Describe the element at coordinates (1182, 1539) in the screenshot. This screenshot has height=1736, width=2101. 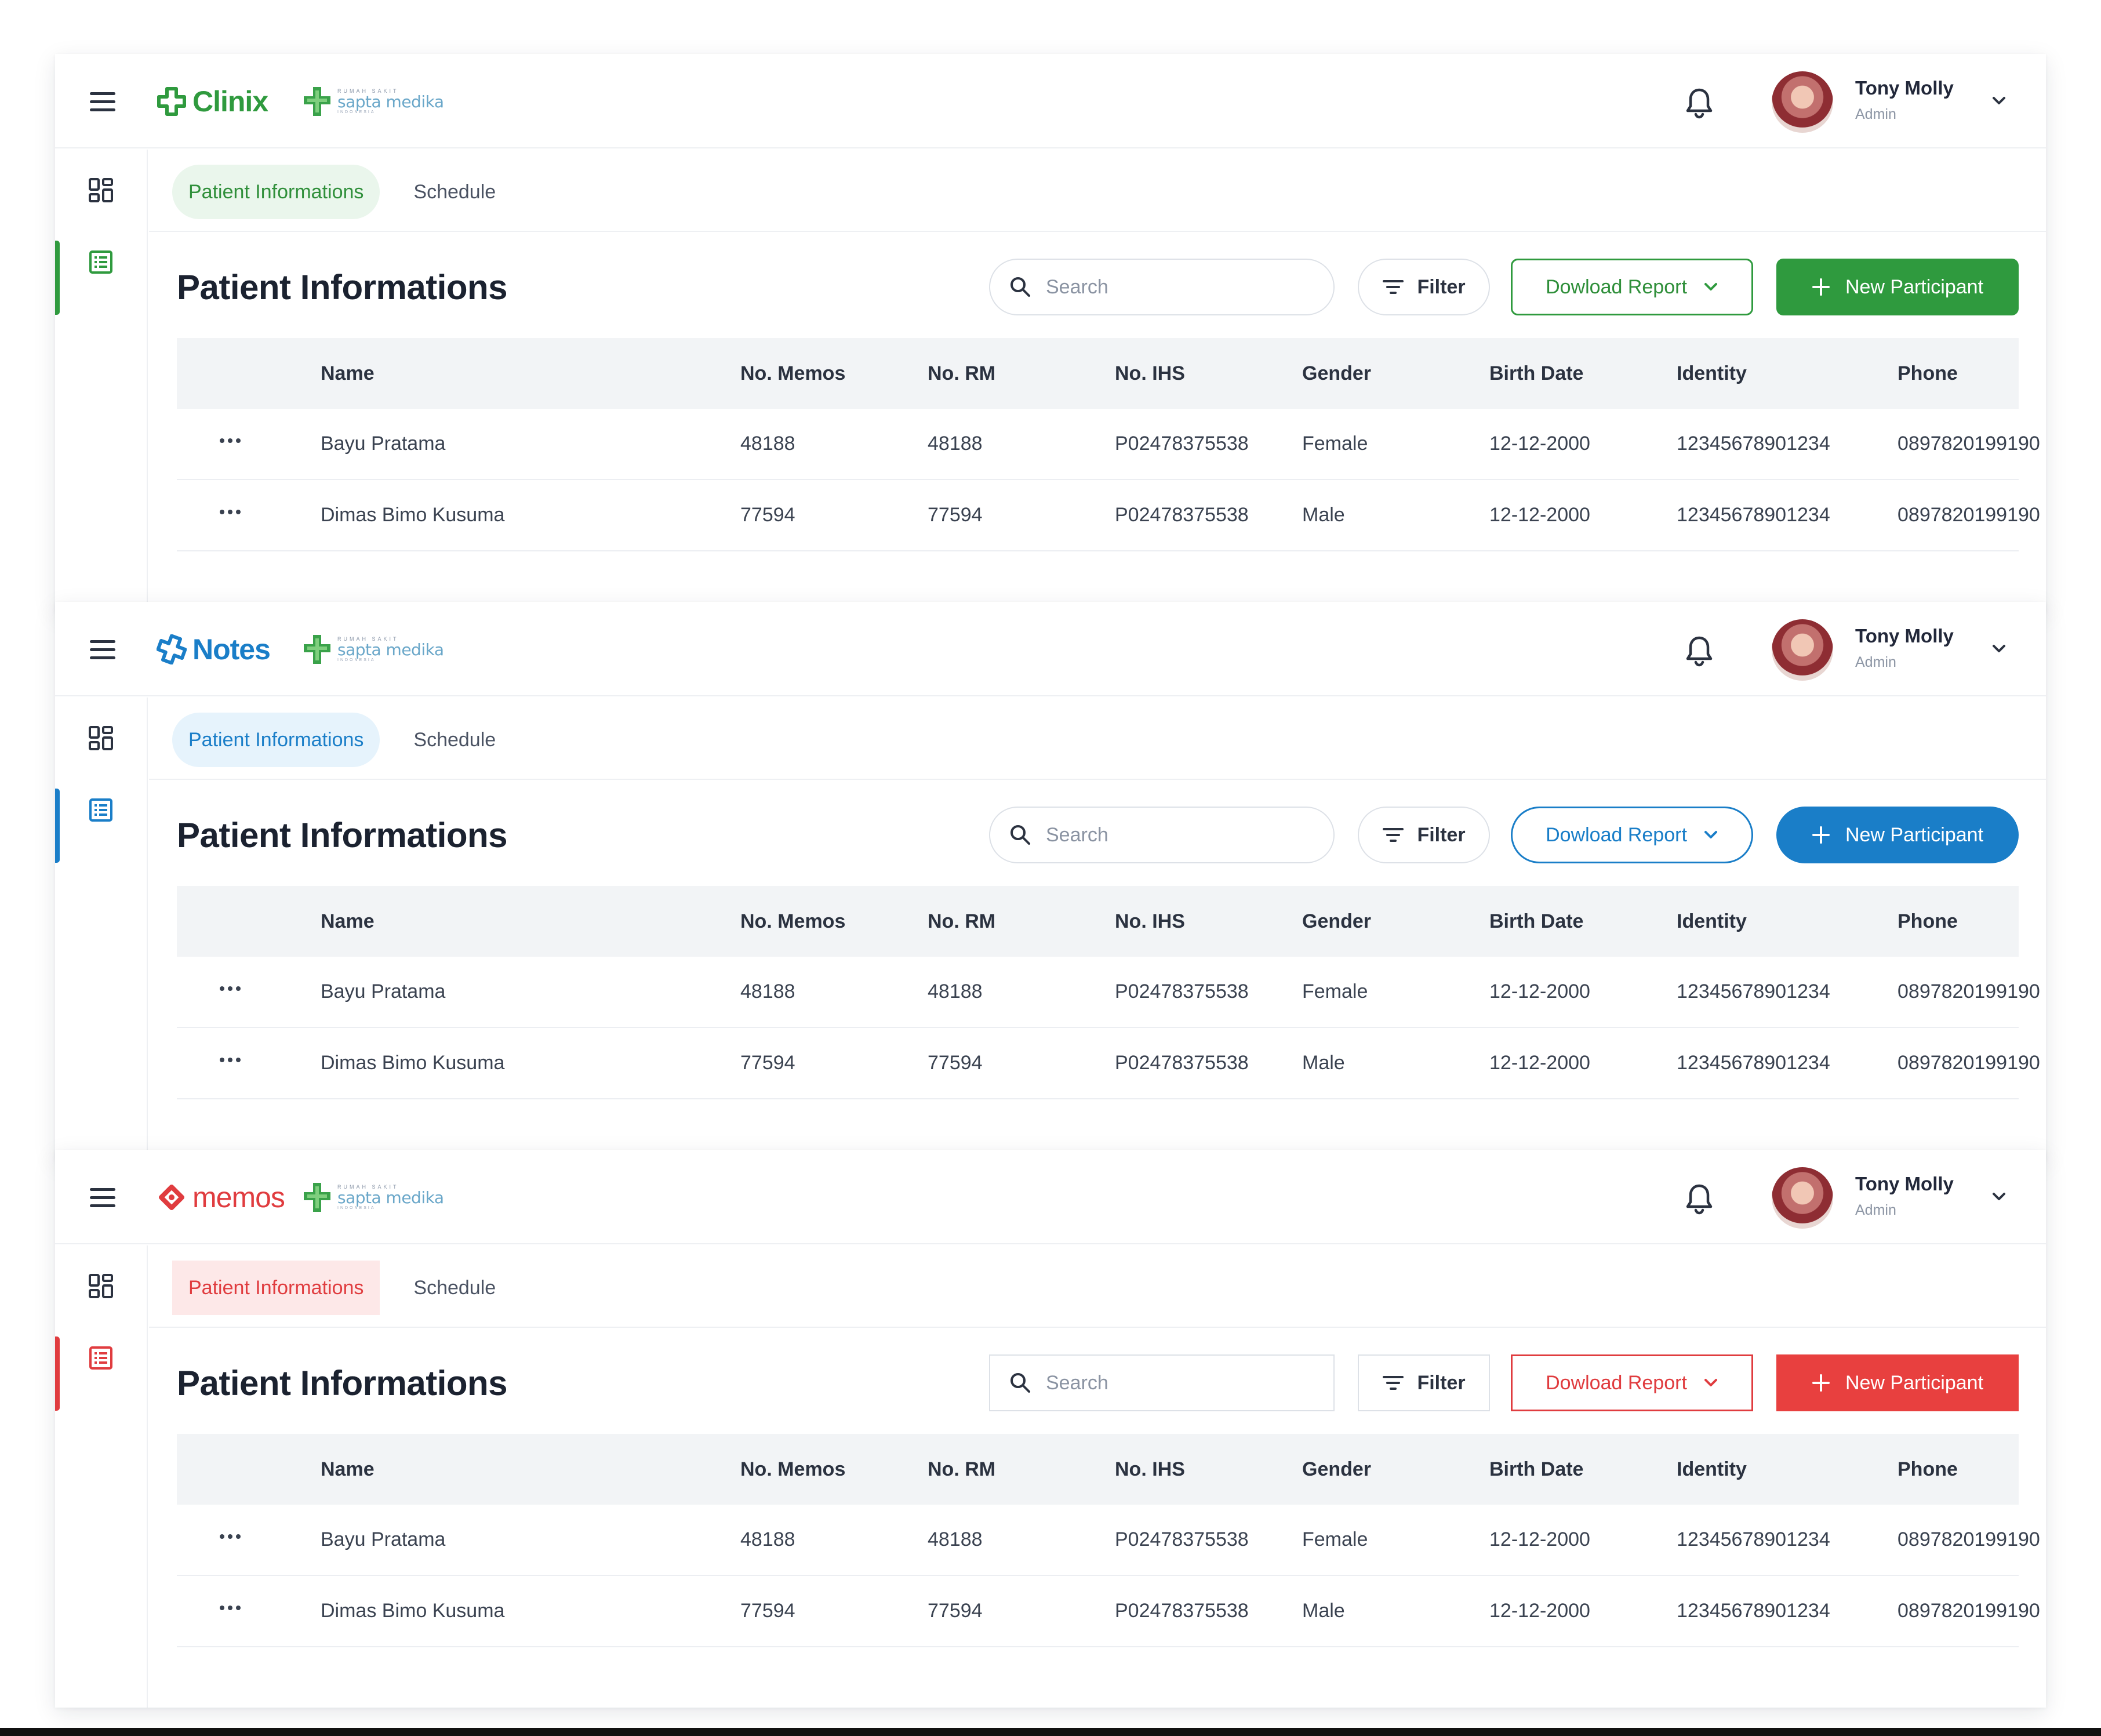
I see `cell-no-ihs: P02478375538` at that location.